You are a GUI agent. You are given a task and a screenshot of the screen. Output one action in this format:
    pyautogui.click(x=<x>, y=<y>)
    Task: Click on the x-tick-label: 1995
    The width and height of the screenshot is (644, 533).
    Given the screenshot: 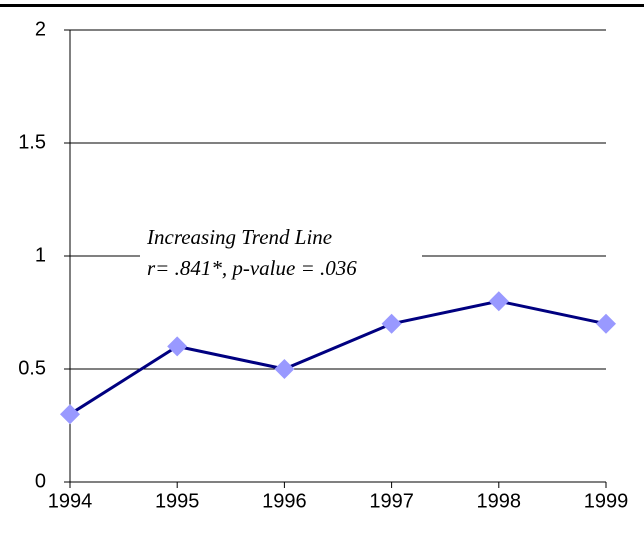 What is the action you would take?
    pyautogui.click(x=177, y=501)
    